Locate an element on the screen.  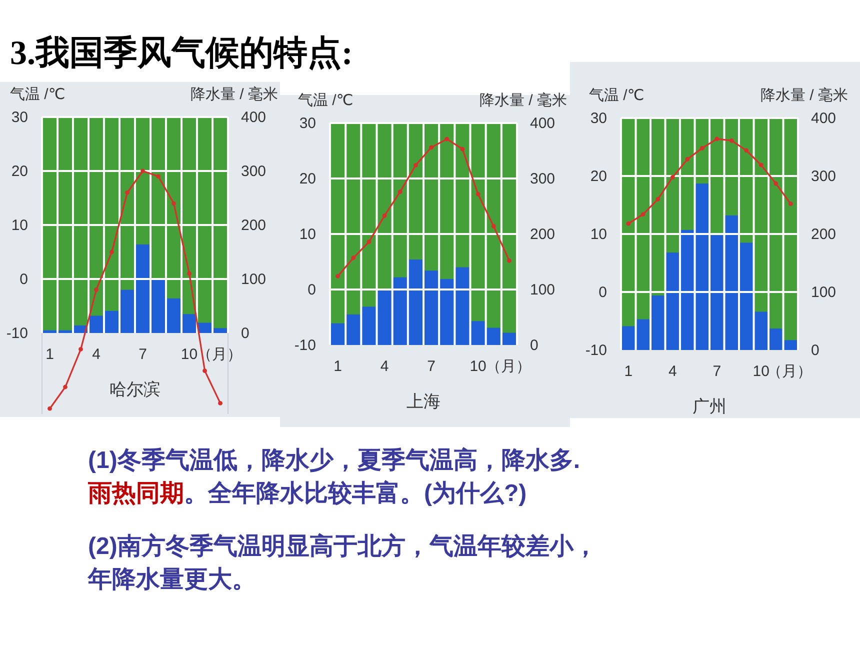
text: 3.我国季风气候的特点: is located at coordinates (181, 53).